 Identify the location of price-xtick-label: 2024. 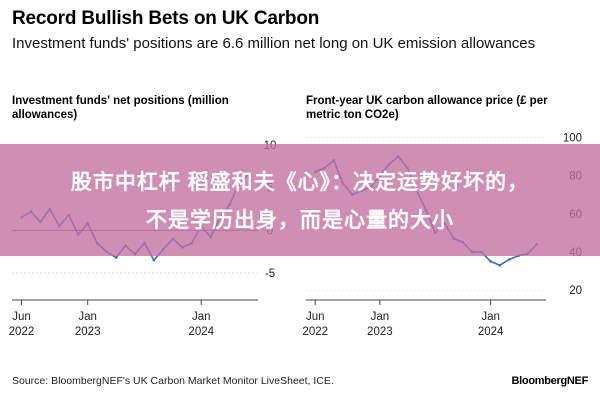
(491, 332).